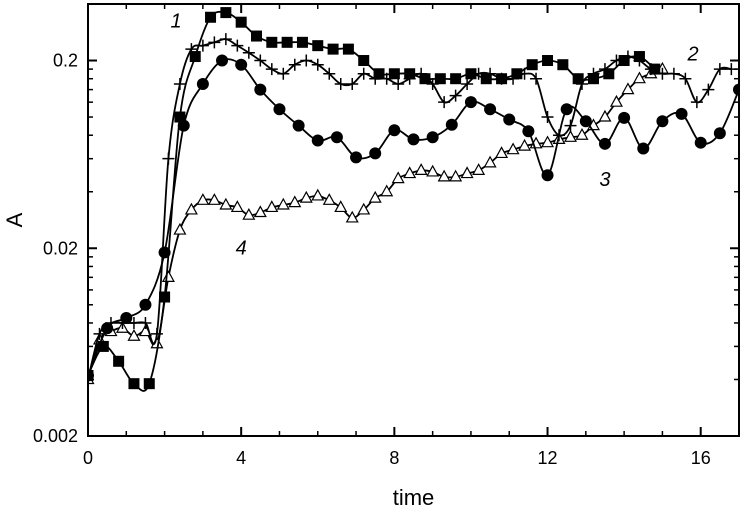 This screenshot has width=747, height=513. What do you see at coordinates (604, 180) in the screenshot?
I see `series-label-3: 3` at bounding box center [604, 180].